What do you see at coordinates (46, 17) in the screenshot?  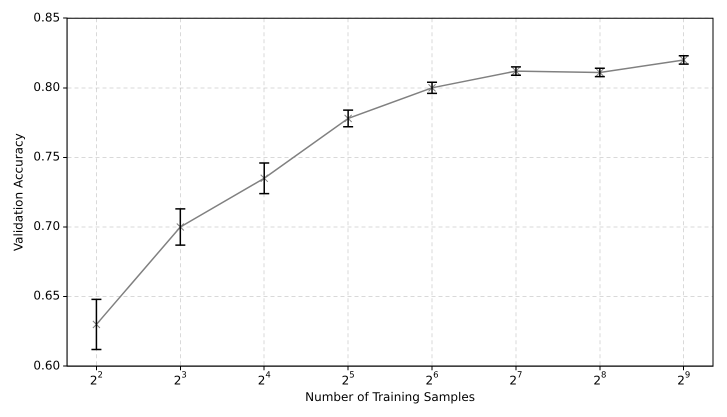 I see `y-tick-label: 0.85` at bounding box center [46, 17].